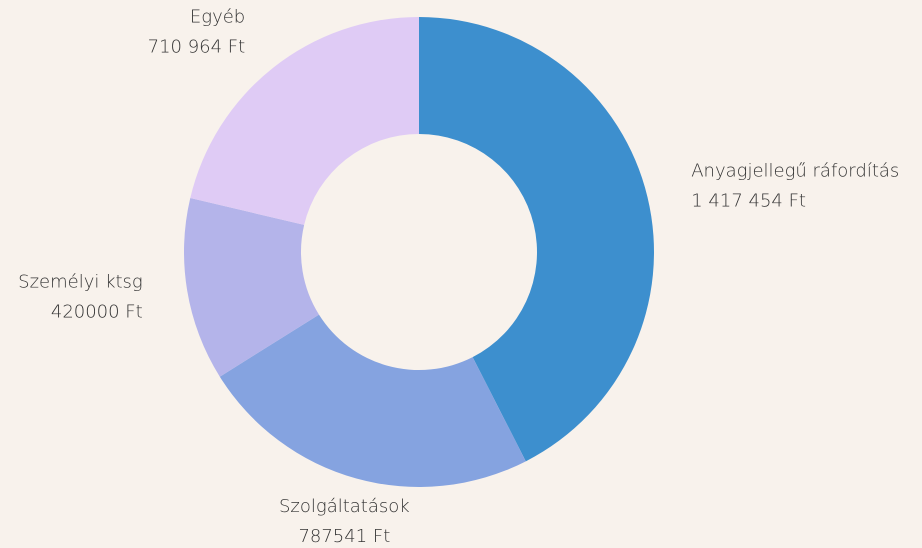 The width and height of the screenshot is (922, 548). What do you see at coordinates (197, 46) in the screenshot?
I see `segment-value-label: 710 964 Ft` at bounding box center [197, 46].